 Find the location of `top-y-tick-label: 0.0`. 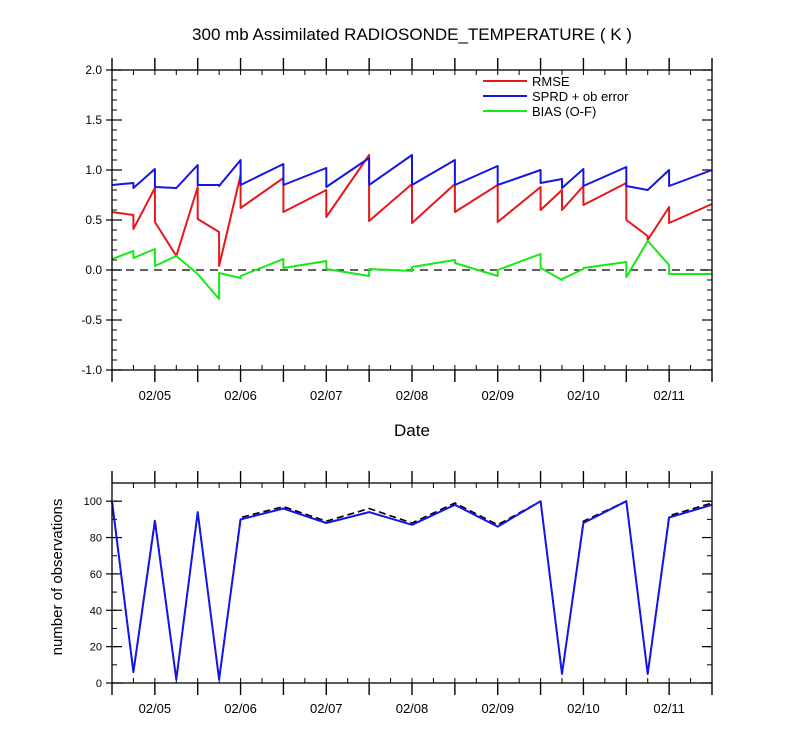

top-y-tick-label: 0.0 is located at coordinates (93, 270).